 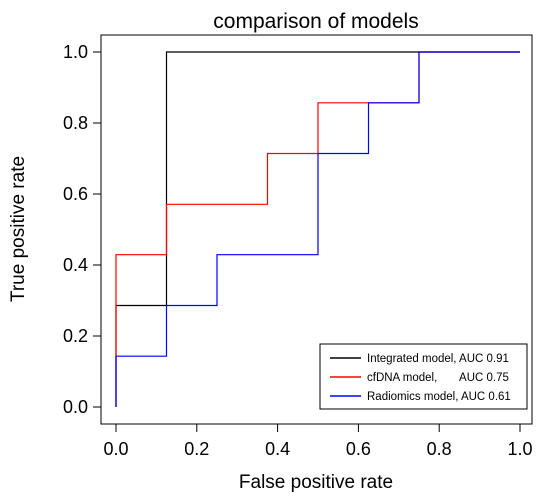 I want to click on x-axis-title: False positive rate, so click(x=316, y=482).